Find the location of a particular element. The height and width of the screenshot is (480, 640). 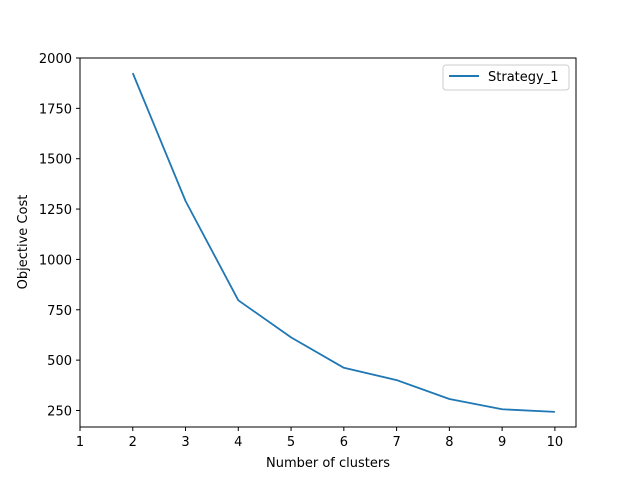

x-tick-label: 3 is located at coordinates (185, 442).